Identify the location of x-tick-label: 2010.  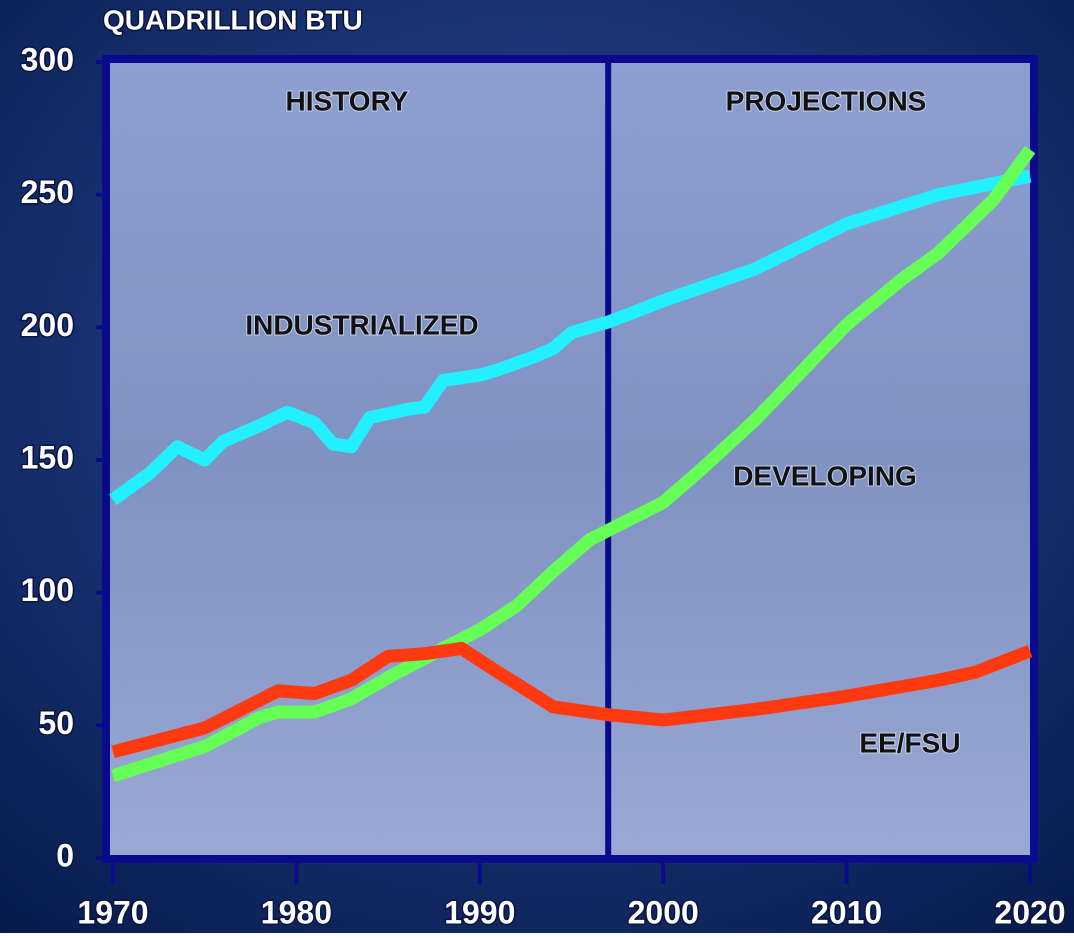
(846, 912).